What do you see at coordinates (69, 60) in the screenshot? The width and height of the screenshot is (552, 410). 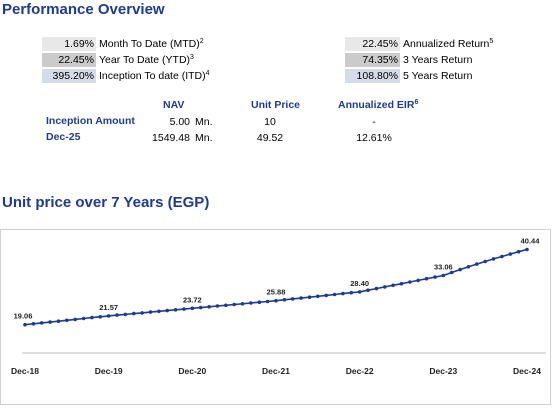 I see `perf-value: 22.45%` at bounding box center [69, 60].